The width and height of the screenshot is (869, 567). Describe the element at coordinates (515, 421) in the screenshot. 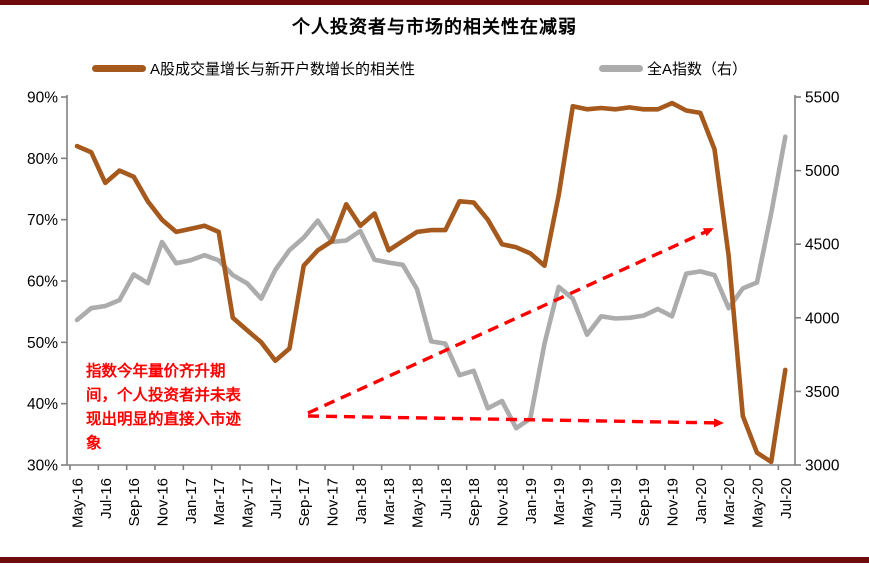

I see `annotation-arrow-right` at that location.